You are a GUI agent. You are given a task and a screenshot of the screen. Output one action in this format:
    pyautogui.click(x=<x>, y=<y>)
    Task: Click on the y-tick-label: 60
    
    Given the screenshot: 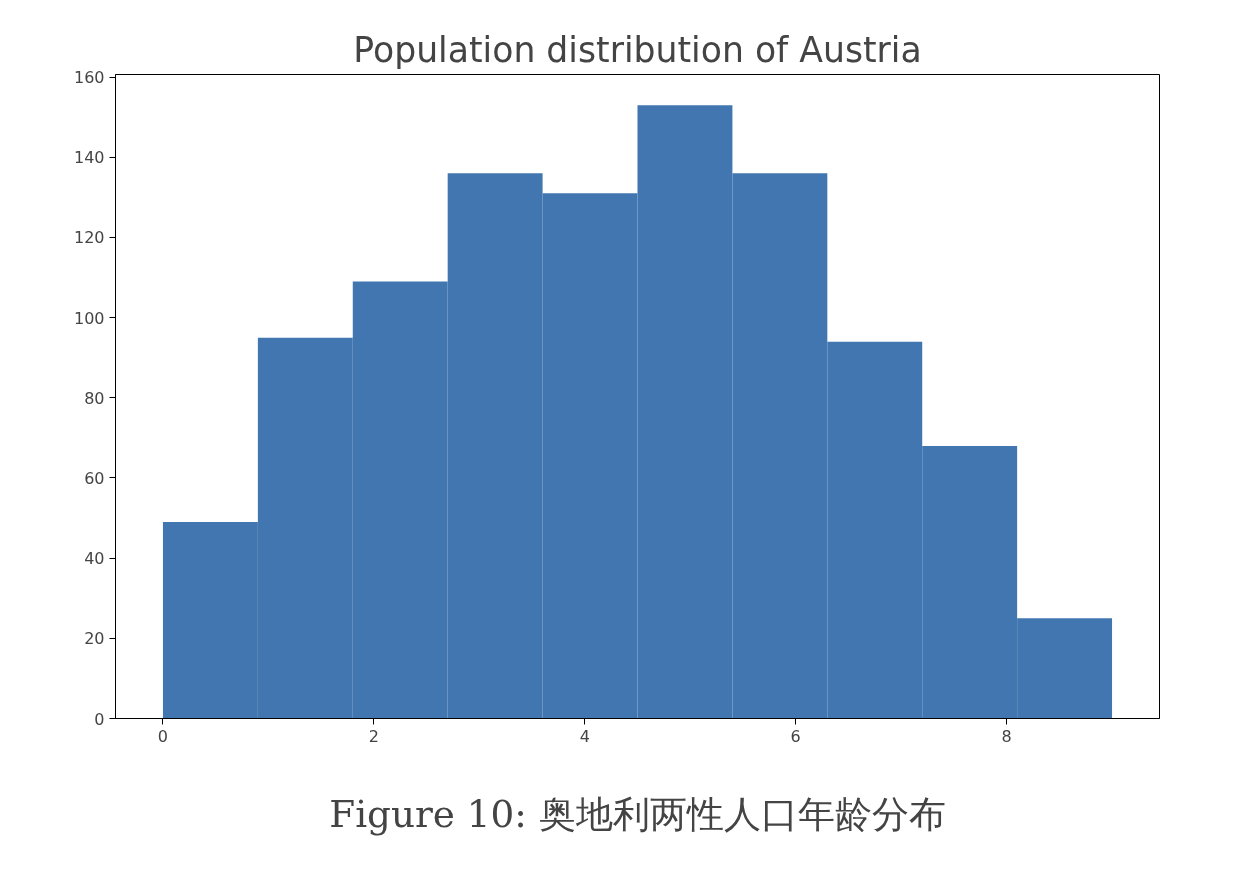 What is the action you would take?
    pyautogui.click(x=94, y=478)
    